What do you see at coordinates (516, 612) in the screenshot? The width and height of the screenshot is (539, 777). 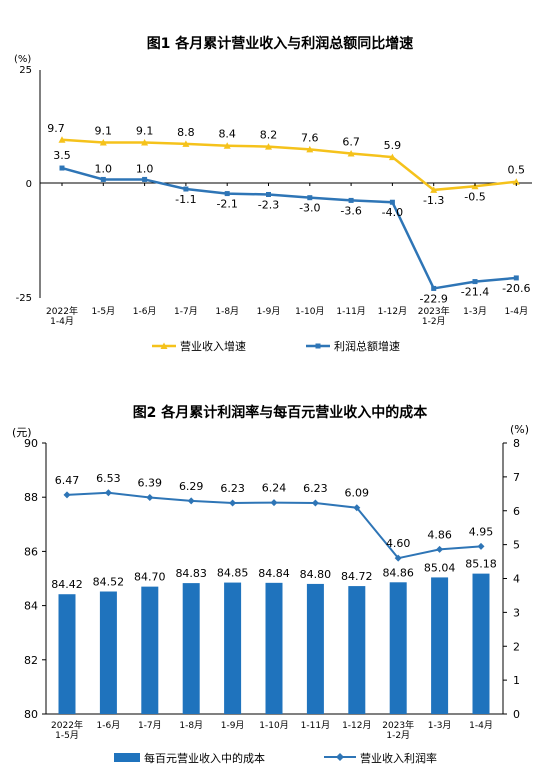 I see `chart2-right-tick-label: 3` at bounding box center [516, 612].